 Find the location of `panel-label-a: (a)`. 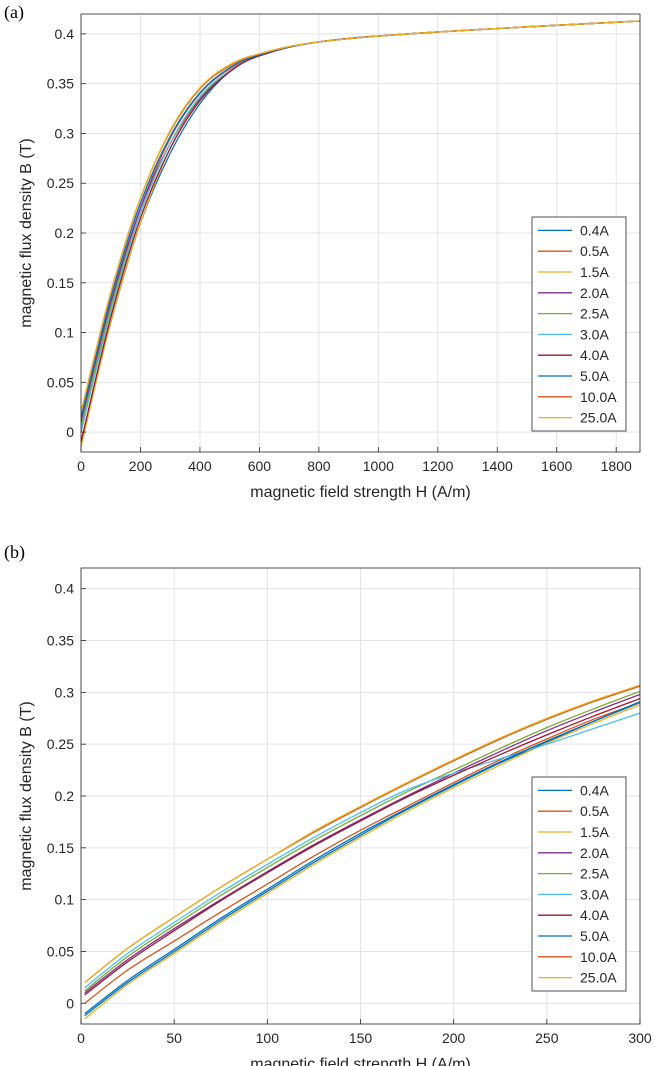

panel-label-a: (a) is located at coordinates (14, 12).